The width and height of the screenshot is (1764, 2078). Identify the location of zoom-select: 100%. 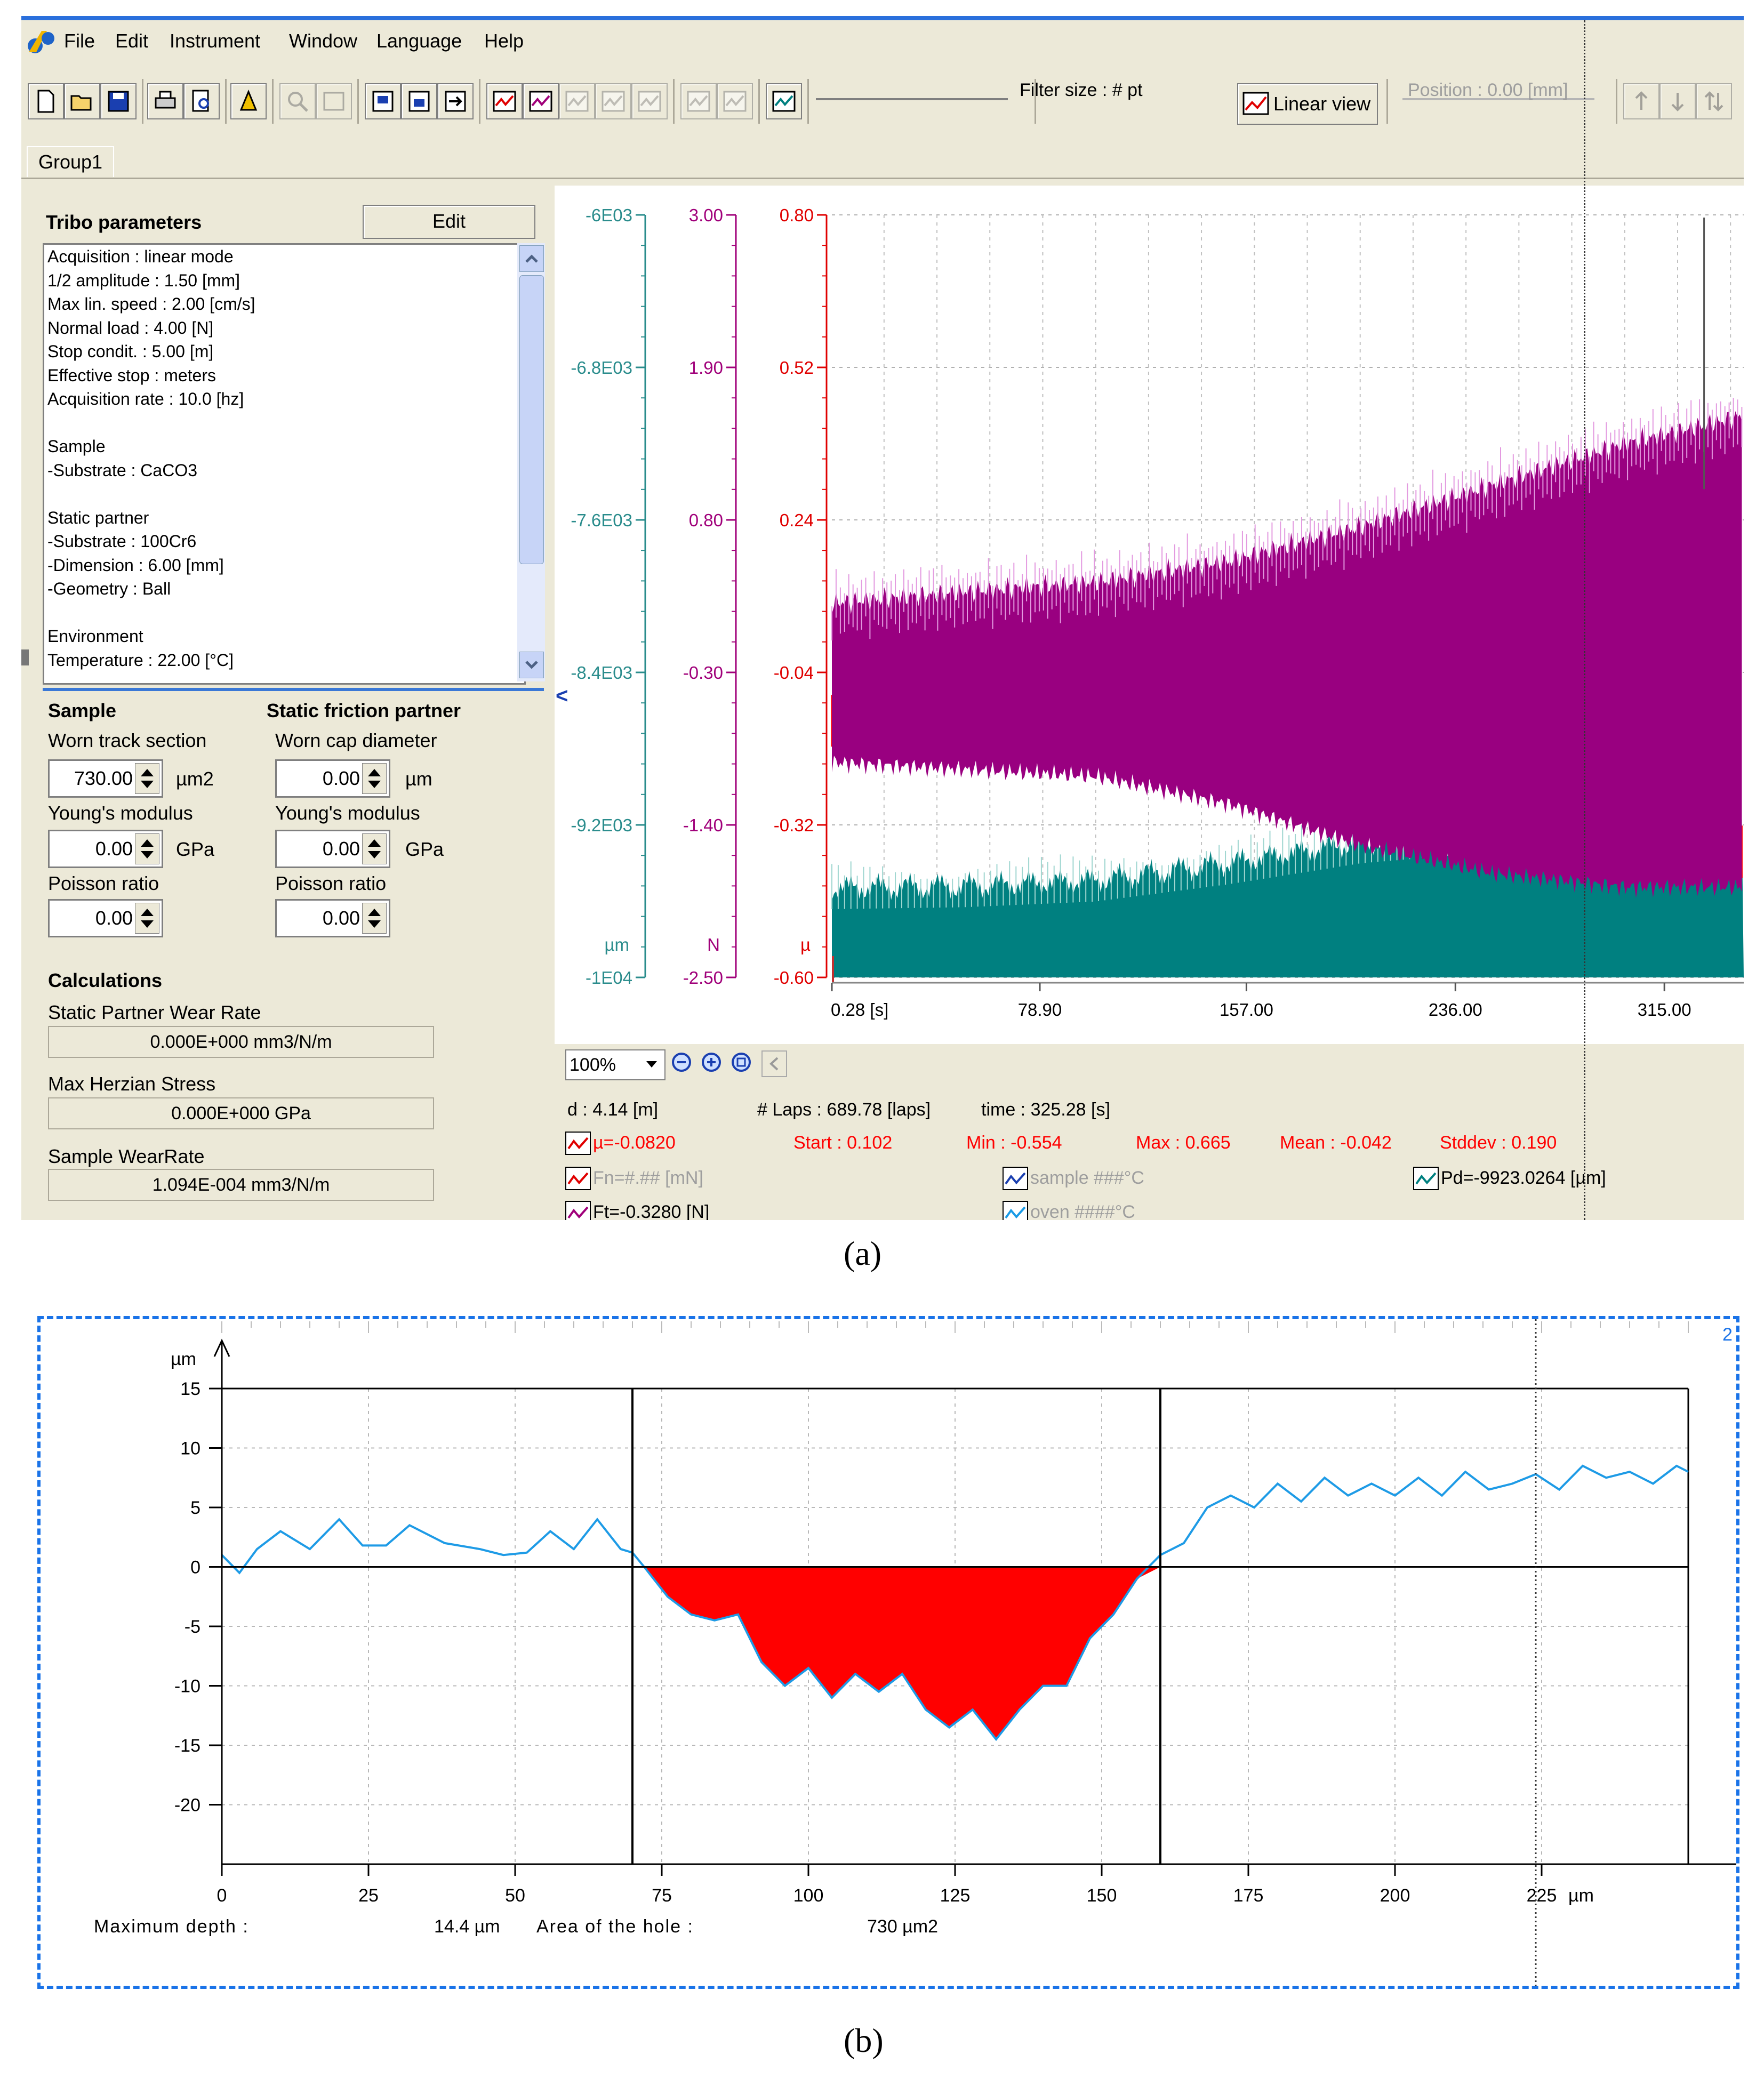
(615, 1064).